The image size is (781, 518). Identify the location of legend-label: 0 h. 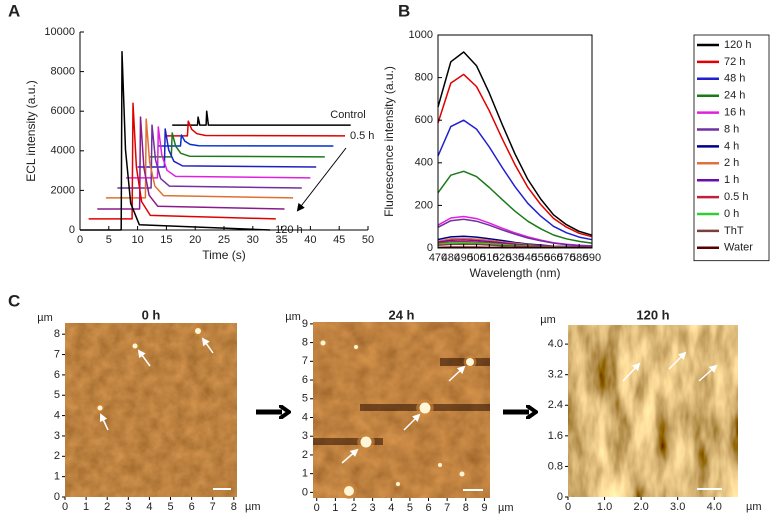
(731, 214).